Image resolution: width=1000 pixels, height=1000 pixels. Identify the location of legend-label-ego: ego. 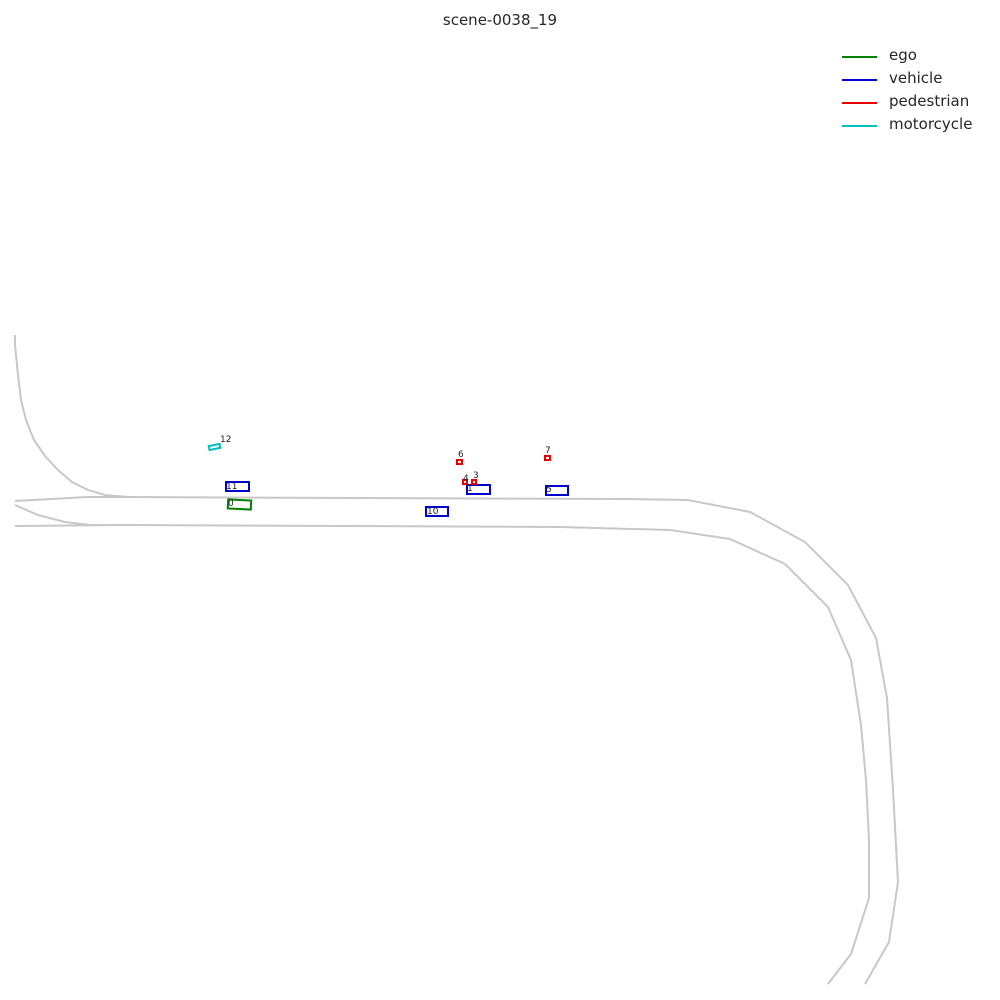
(903, 55).